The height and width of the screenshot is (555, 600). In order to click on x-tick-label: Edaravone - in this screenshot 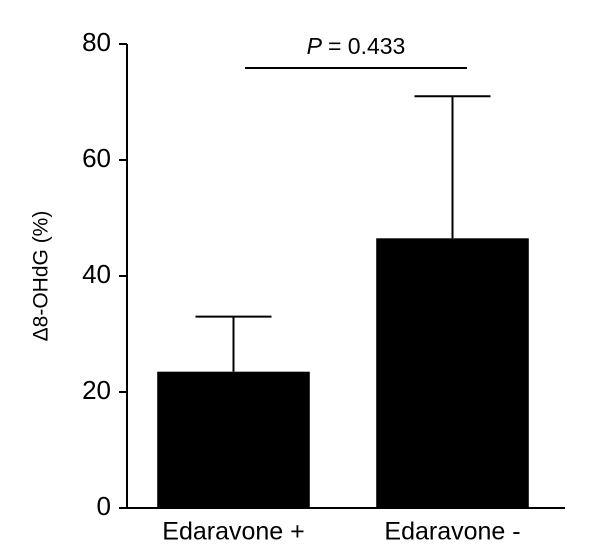, I will do `click(452, 532)`.